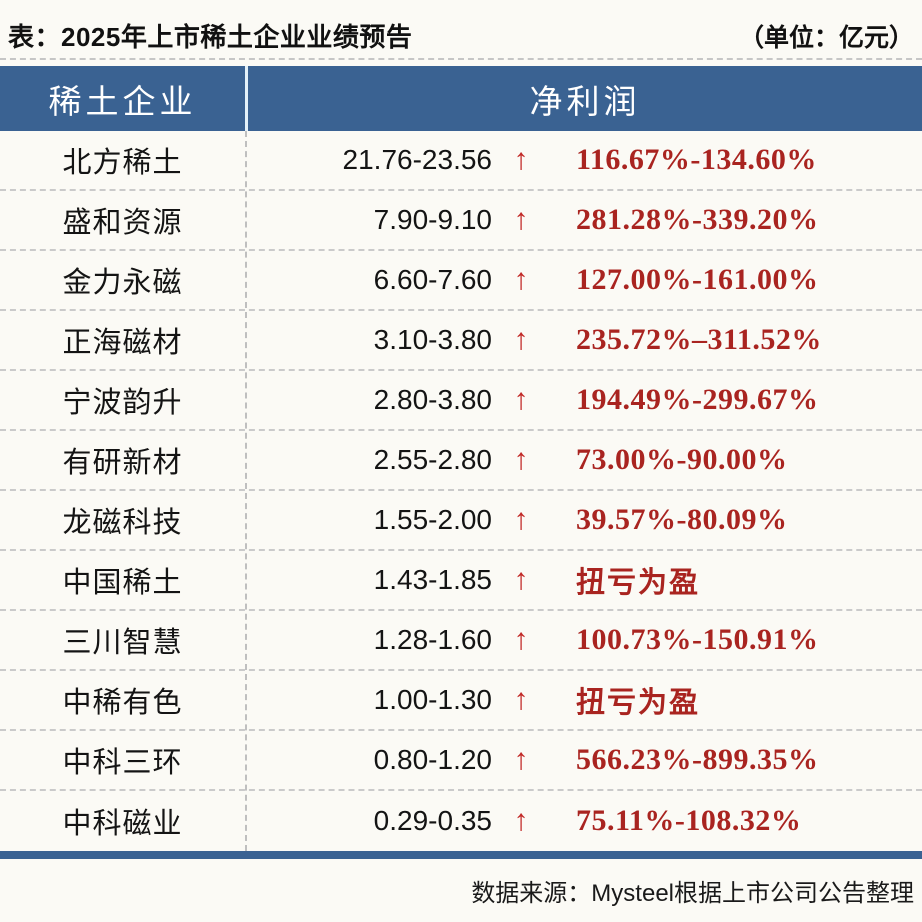 The image size is (922, 922). I want to click on yoy-change-value: 116.67%-134.60%, so click(696, 159).